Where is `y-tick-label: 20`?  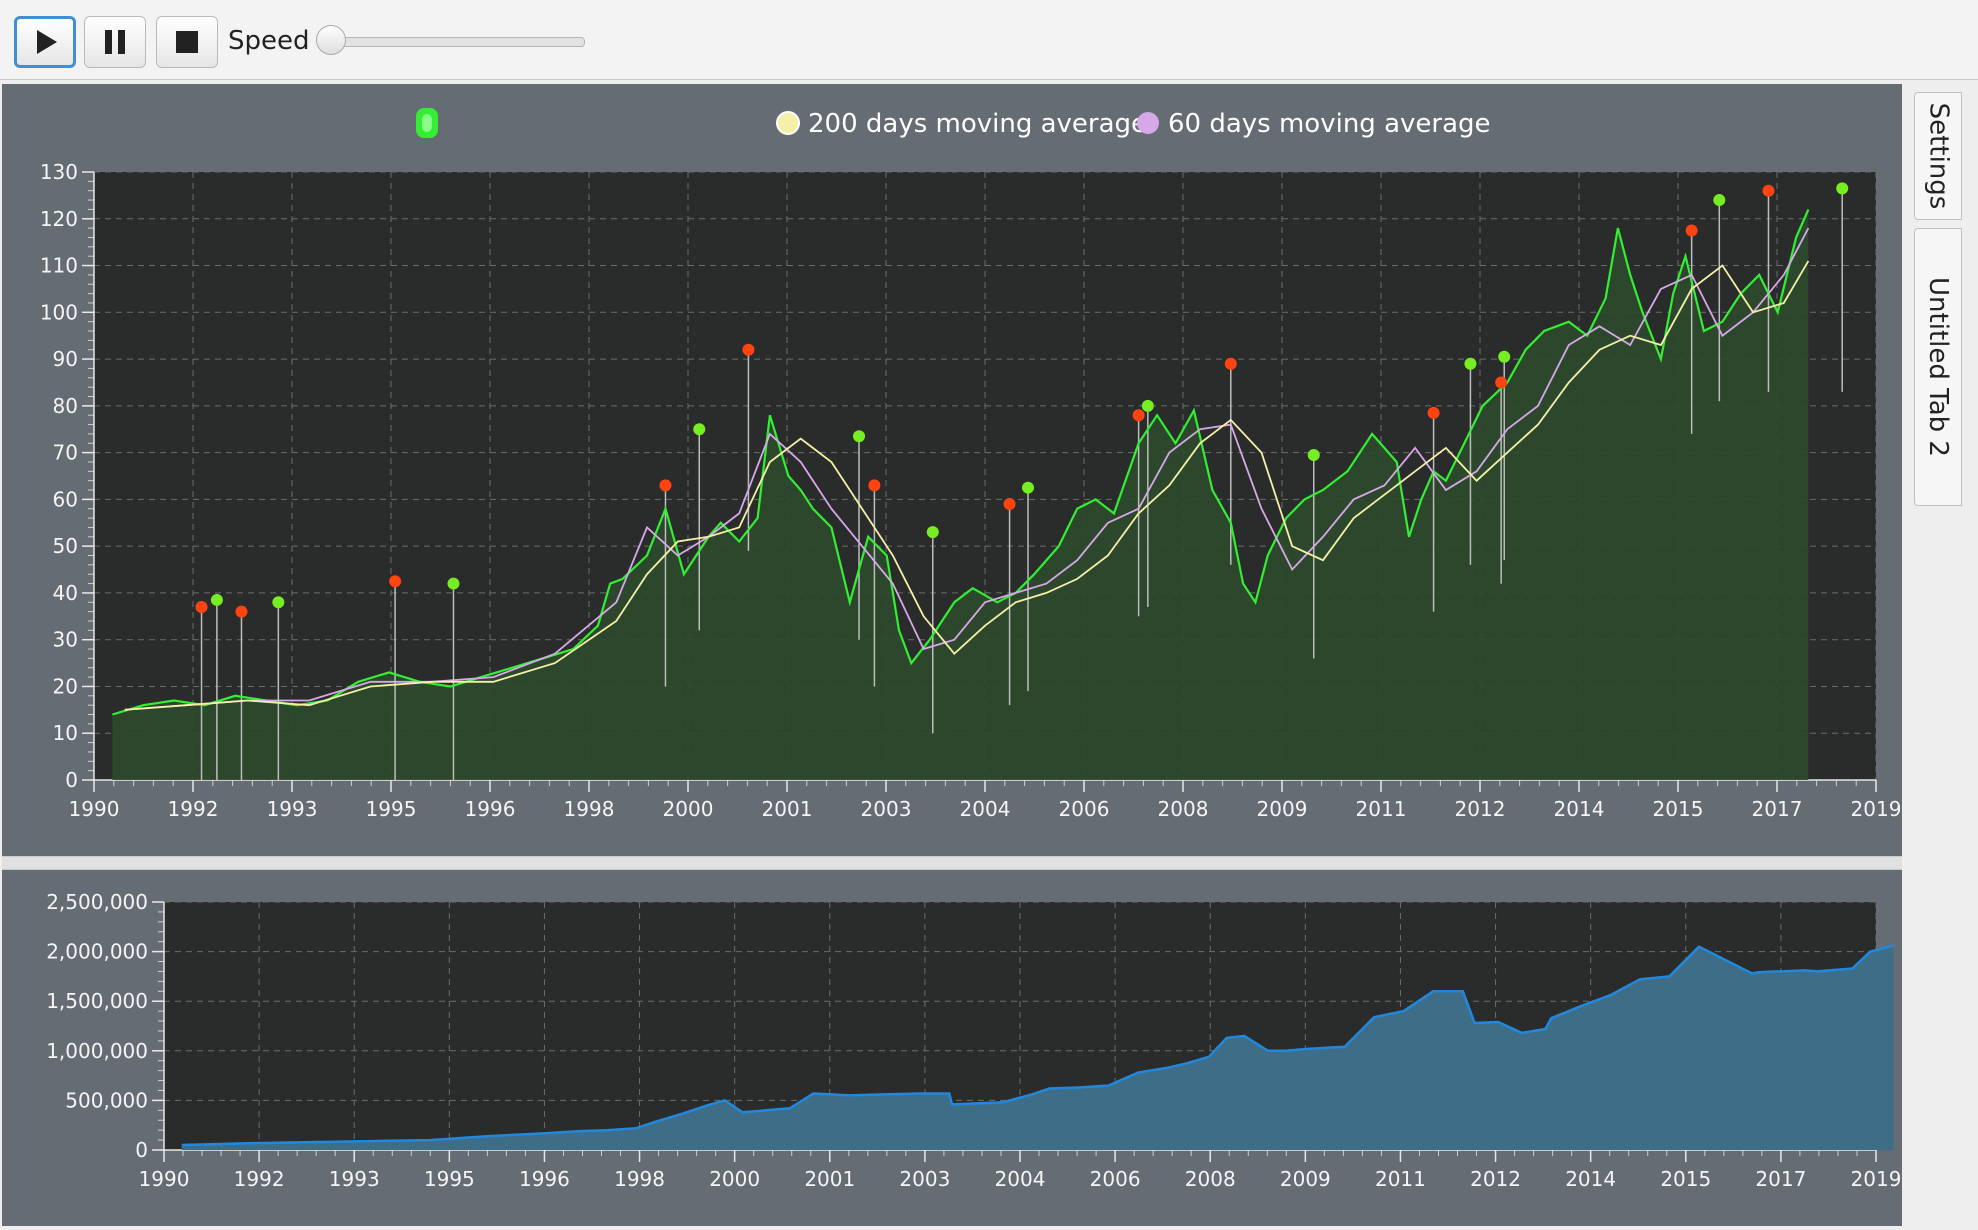 y-tick-label: 20 is located at coordinates (65, 686).